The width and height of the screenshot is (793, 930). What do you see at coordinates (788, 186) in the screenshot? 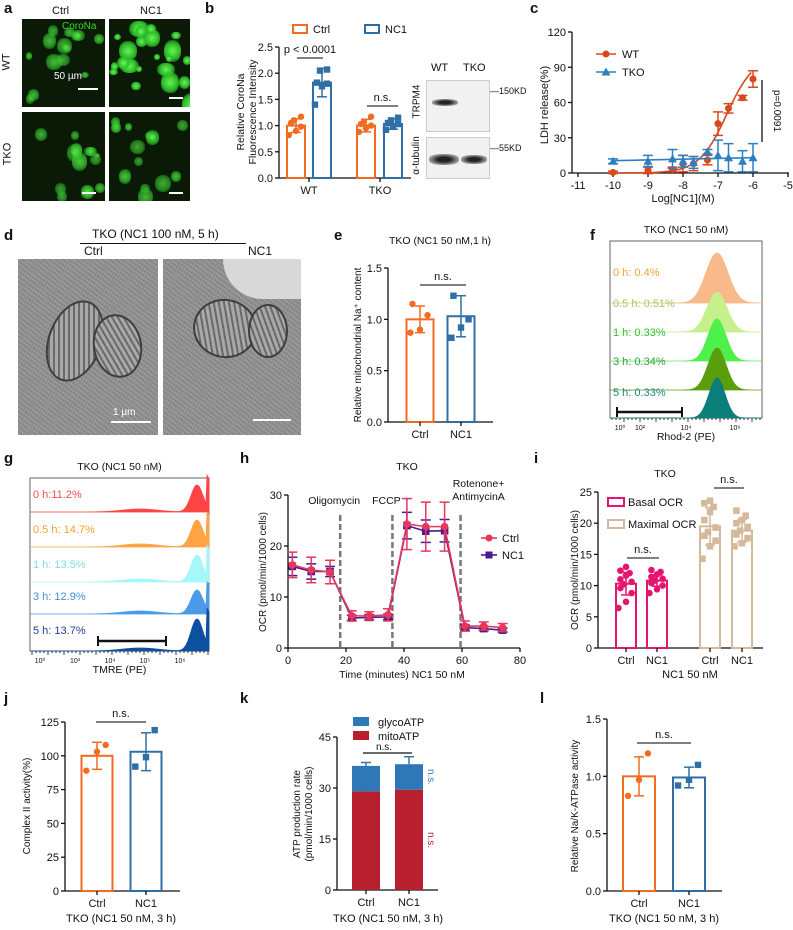
I see `x-tick-label: -5` at bounding box center [788, 186].